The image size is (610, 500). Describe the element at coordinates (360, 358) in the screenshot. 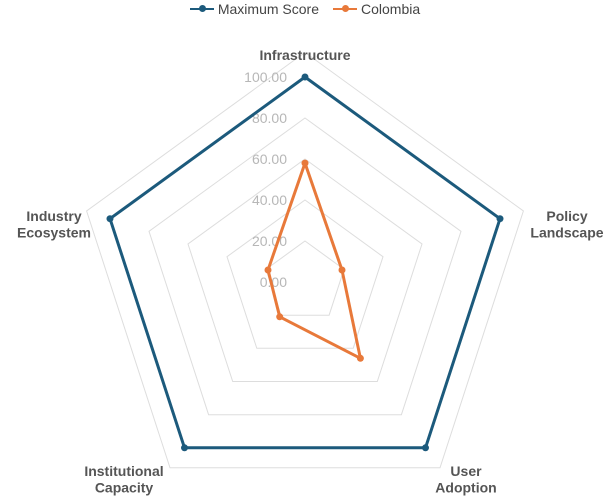

I see `point-colombia-user-adoption` at that location.